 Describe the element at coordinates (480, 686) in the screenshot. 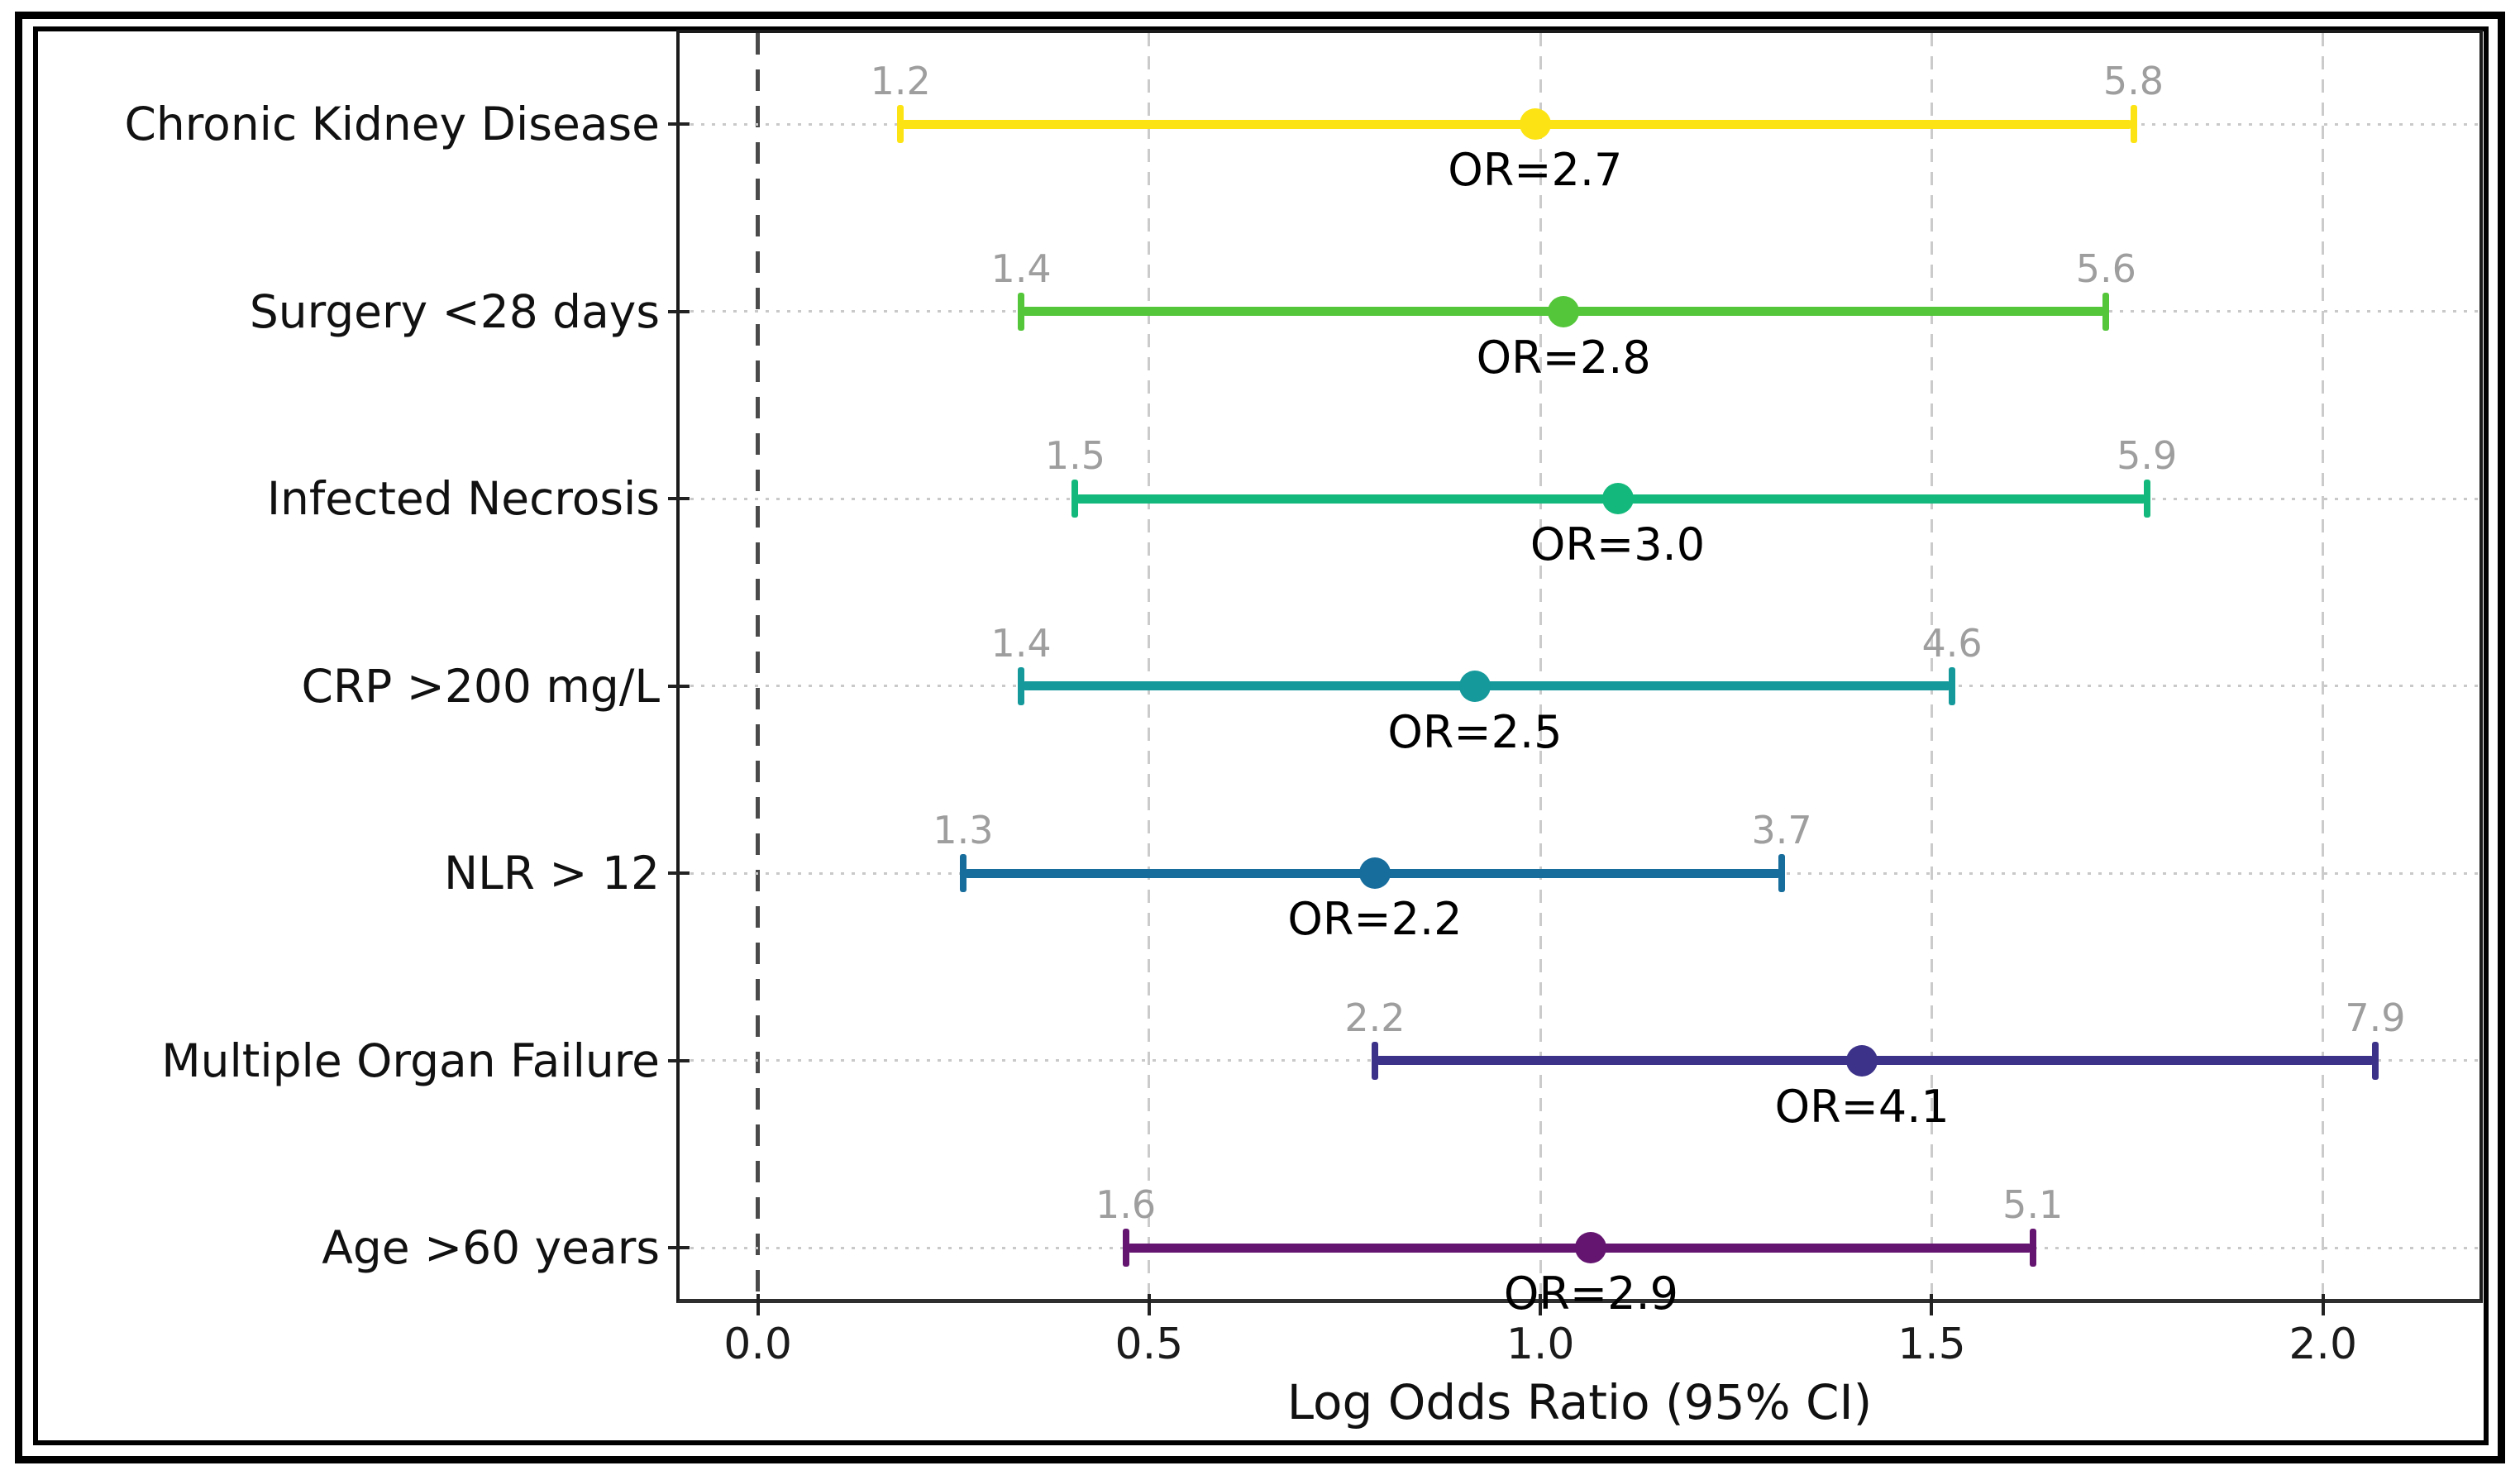

I see `category-label: CRP >200 mg/L` at that location.